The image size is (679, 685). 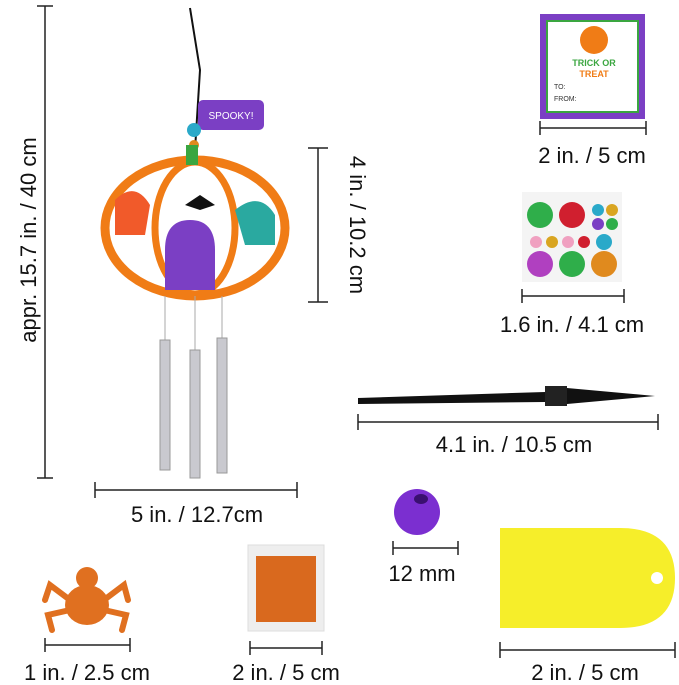 What do you see at coordinates (196, 490) in the screenshot?
I see `width-bracket` at bounding box center [196, 490].